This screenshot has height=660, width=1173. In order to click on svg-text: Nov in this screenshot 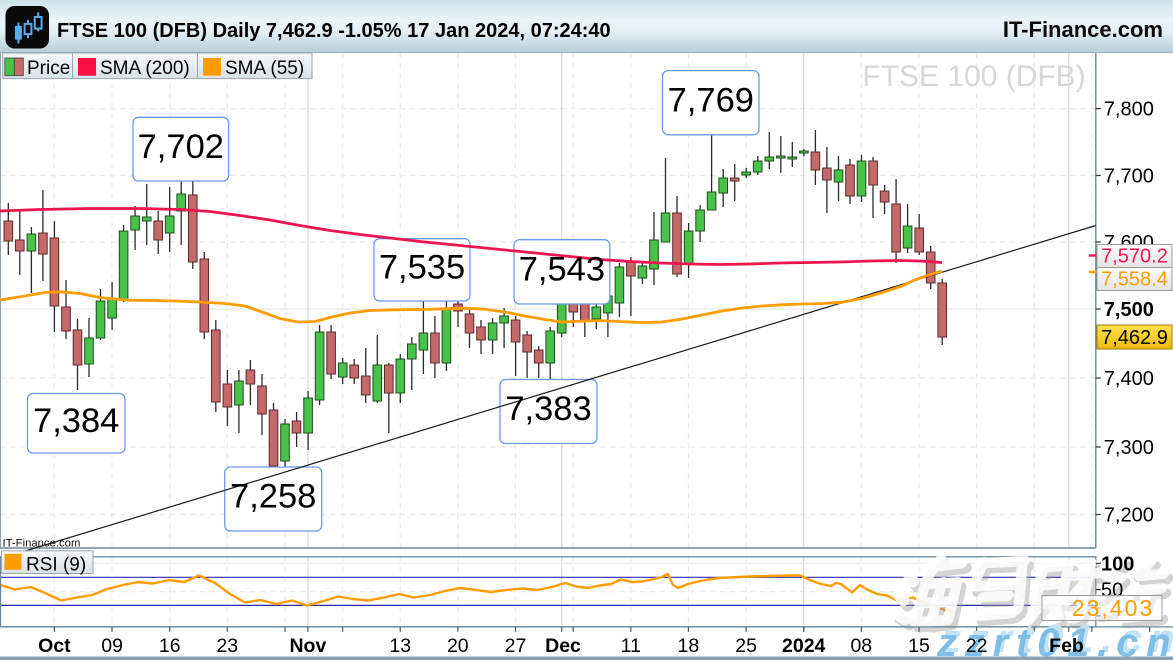, I will do `click(307, 646)`.